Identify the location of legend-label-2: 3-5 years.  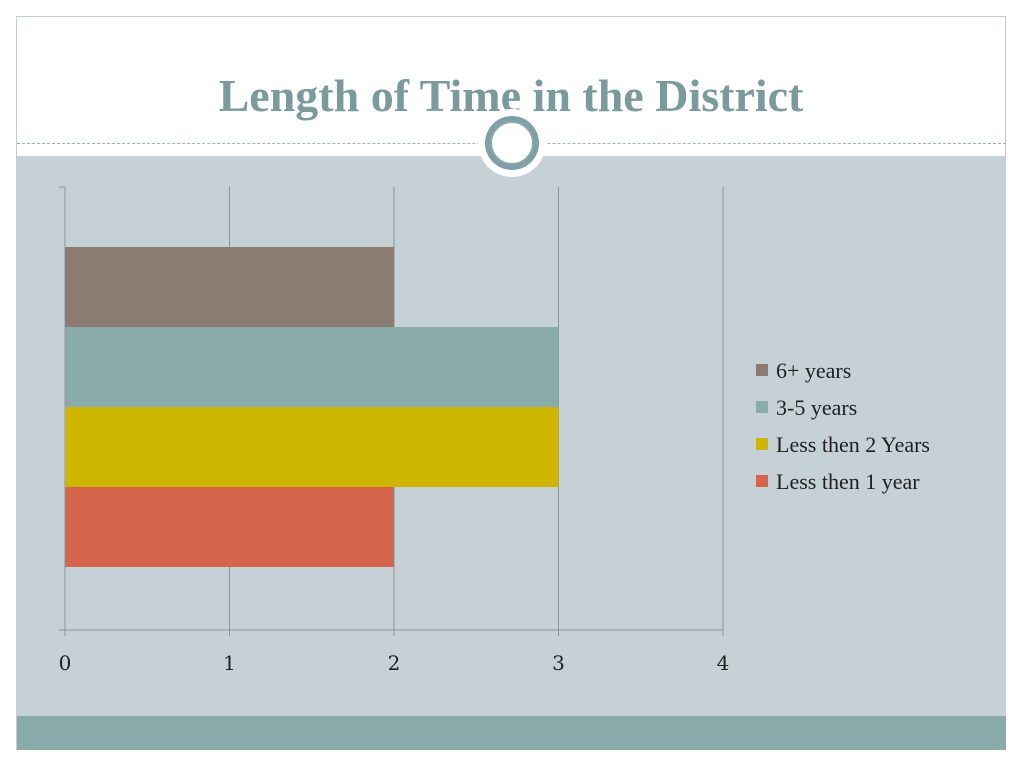
(816, 407).